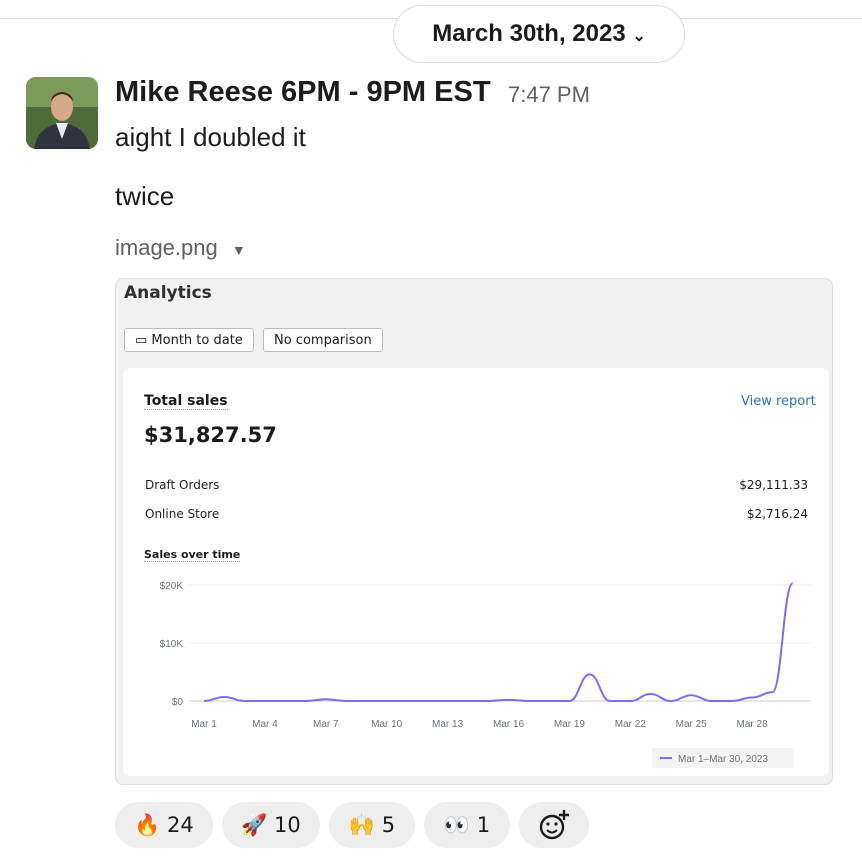 The height and width of the screenshot is (866, 862). Describe the element at coordinates (178, 702) in the screenshot. I see `y-tick-label: $0` at that location.